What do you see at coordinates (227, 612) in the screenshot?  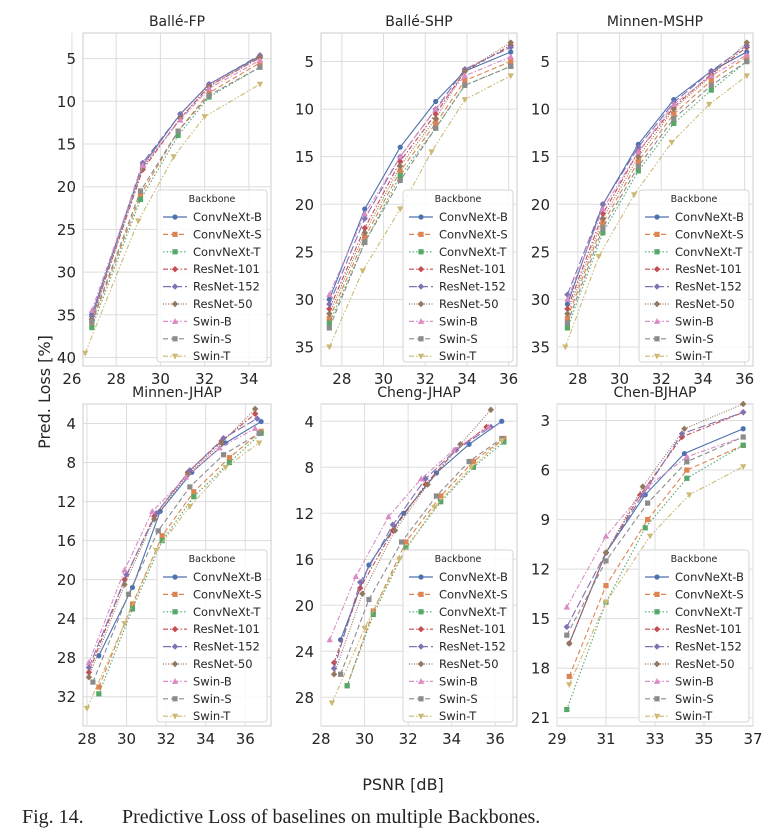 I see `legend-label: ConvNeXt-T` at bounding box center [227, 612].